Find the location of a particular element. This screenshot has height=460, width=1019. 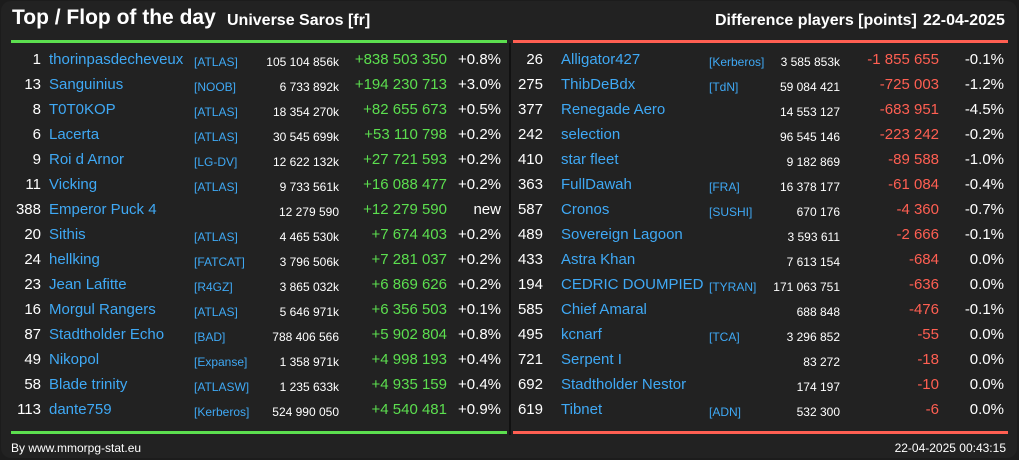

points-cell: 174 197 is located at coordinates (818, 387).